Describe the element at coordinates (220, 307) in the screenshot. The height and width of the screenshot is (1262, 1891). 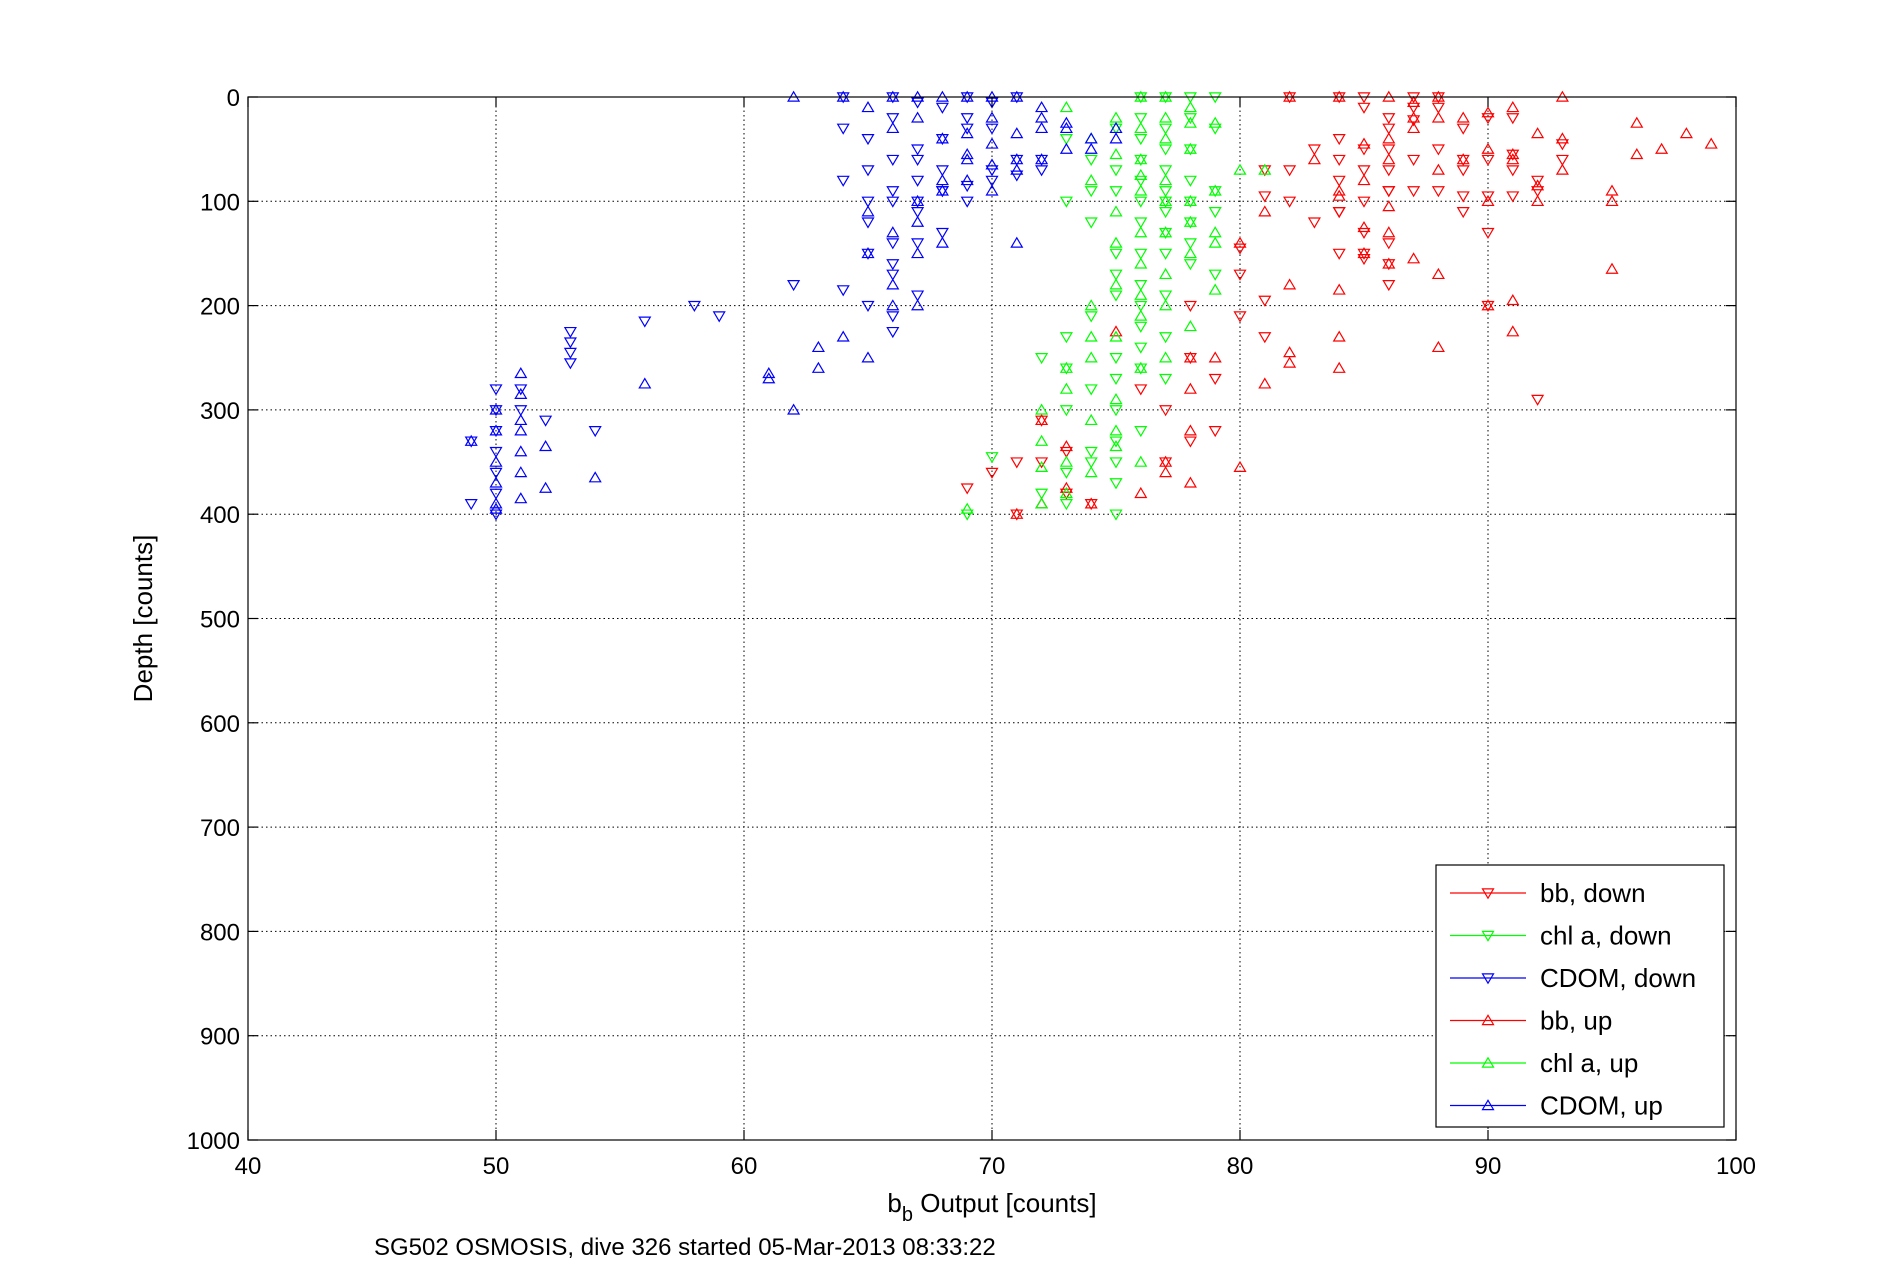
I see `y-tick-label: 200` at that location.